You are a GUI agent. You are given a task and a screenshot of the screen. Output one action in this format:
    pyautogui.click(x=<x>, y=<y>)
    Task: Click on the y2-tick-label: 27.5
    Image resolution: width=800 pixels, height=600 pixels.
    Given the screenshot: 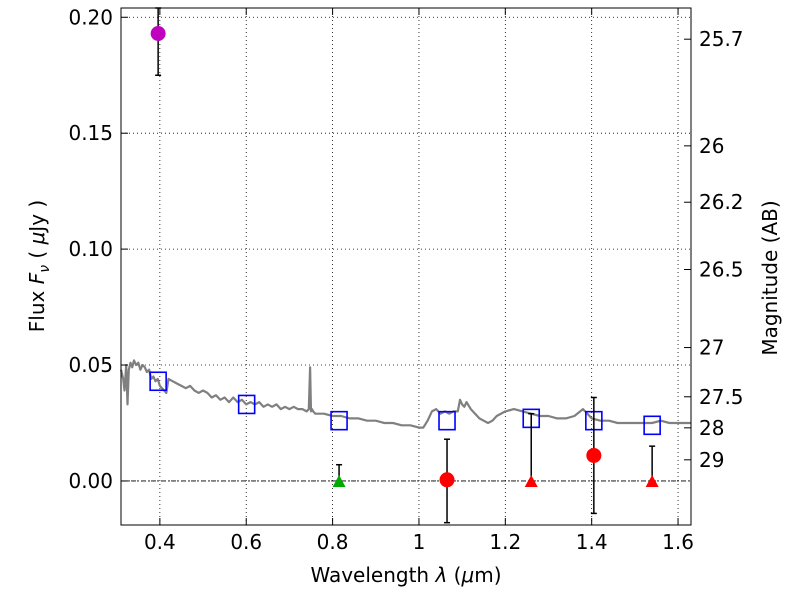 What is the action you would take?
    pyautogui.click(x=721, y=397)
    